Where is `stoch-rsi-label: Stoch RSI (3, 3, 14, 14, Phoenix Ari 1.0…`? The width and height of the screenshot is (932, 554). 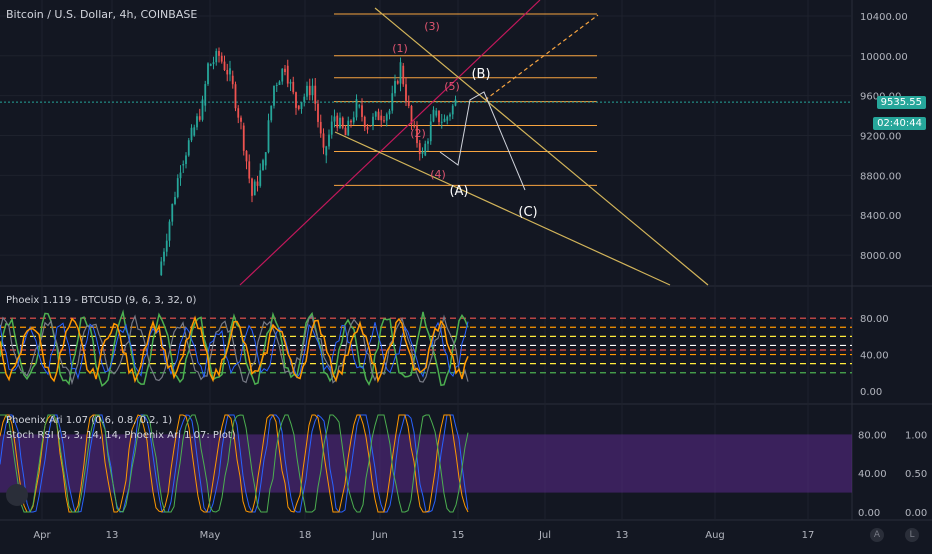
stoch-rsi-label: Stoch RSI (3, 3, 14, 14, Phoenix Ari 1.0… is located at coordinates (121, 435).